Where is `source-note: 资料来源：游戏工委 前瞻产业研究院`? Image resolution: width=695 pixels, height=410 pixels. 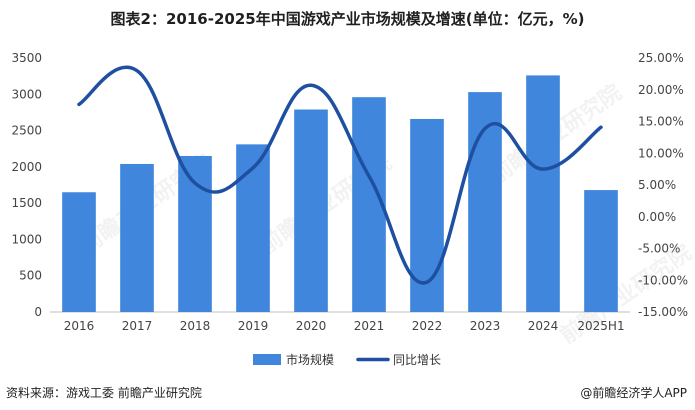
source-note: 资料来源：游戏工委 前瞻产业研究院 is located at coordinates (104, 393).